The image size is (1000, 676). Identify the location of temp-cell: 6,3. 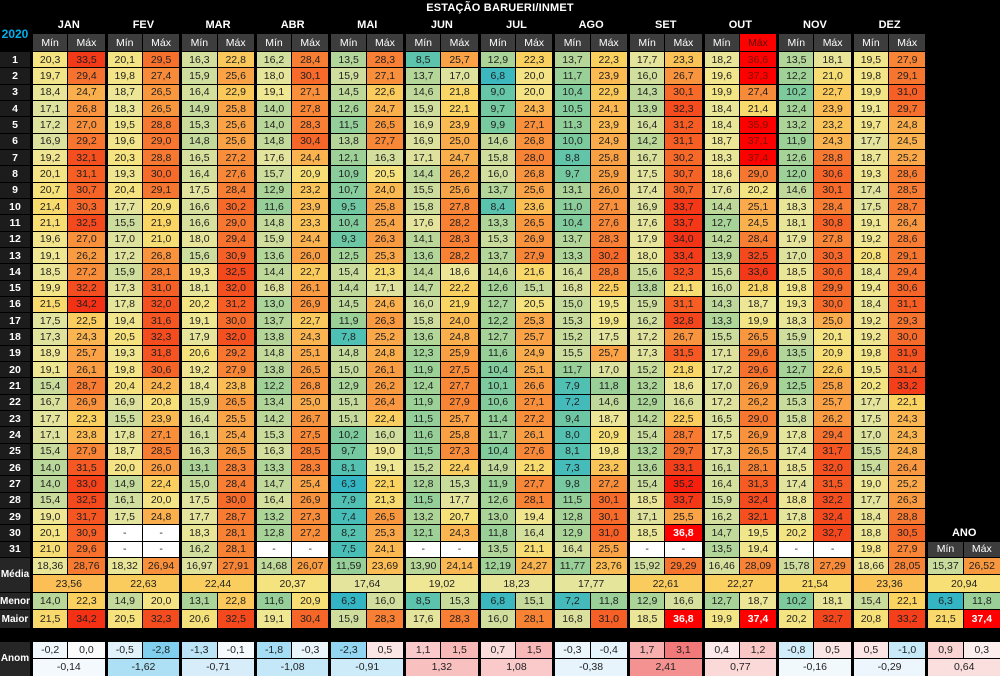
(347, 484).